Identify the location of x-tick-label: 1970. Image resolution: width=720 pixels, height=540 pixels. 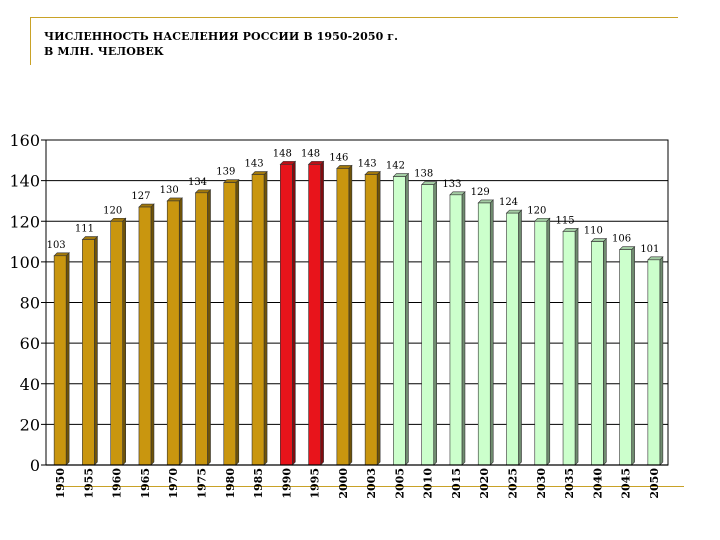
(173, 483).